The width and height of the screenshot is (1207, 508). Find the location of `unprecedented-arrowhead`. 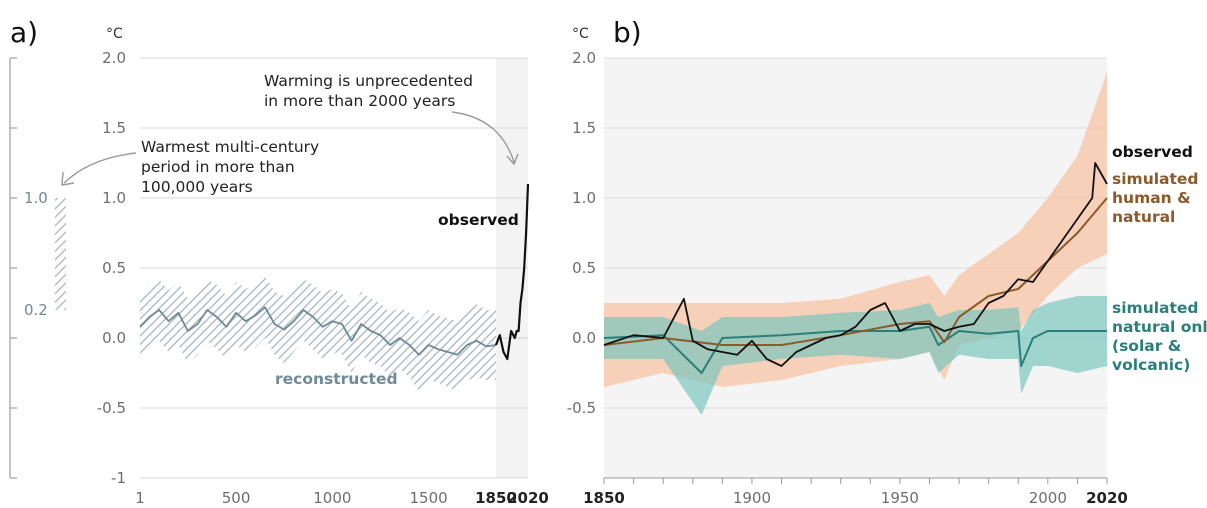

unprecedented-arrowhead is located at coordinates (512, 159).